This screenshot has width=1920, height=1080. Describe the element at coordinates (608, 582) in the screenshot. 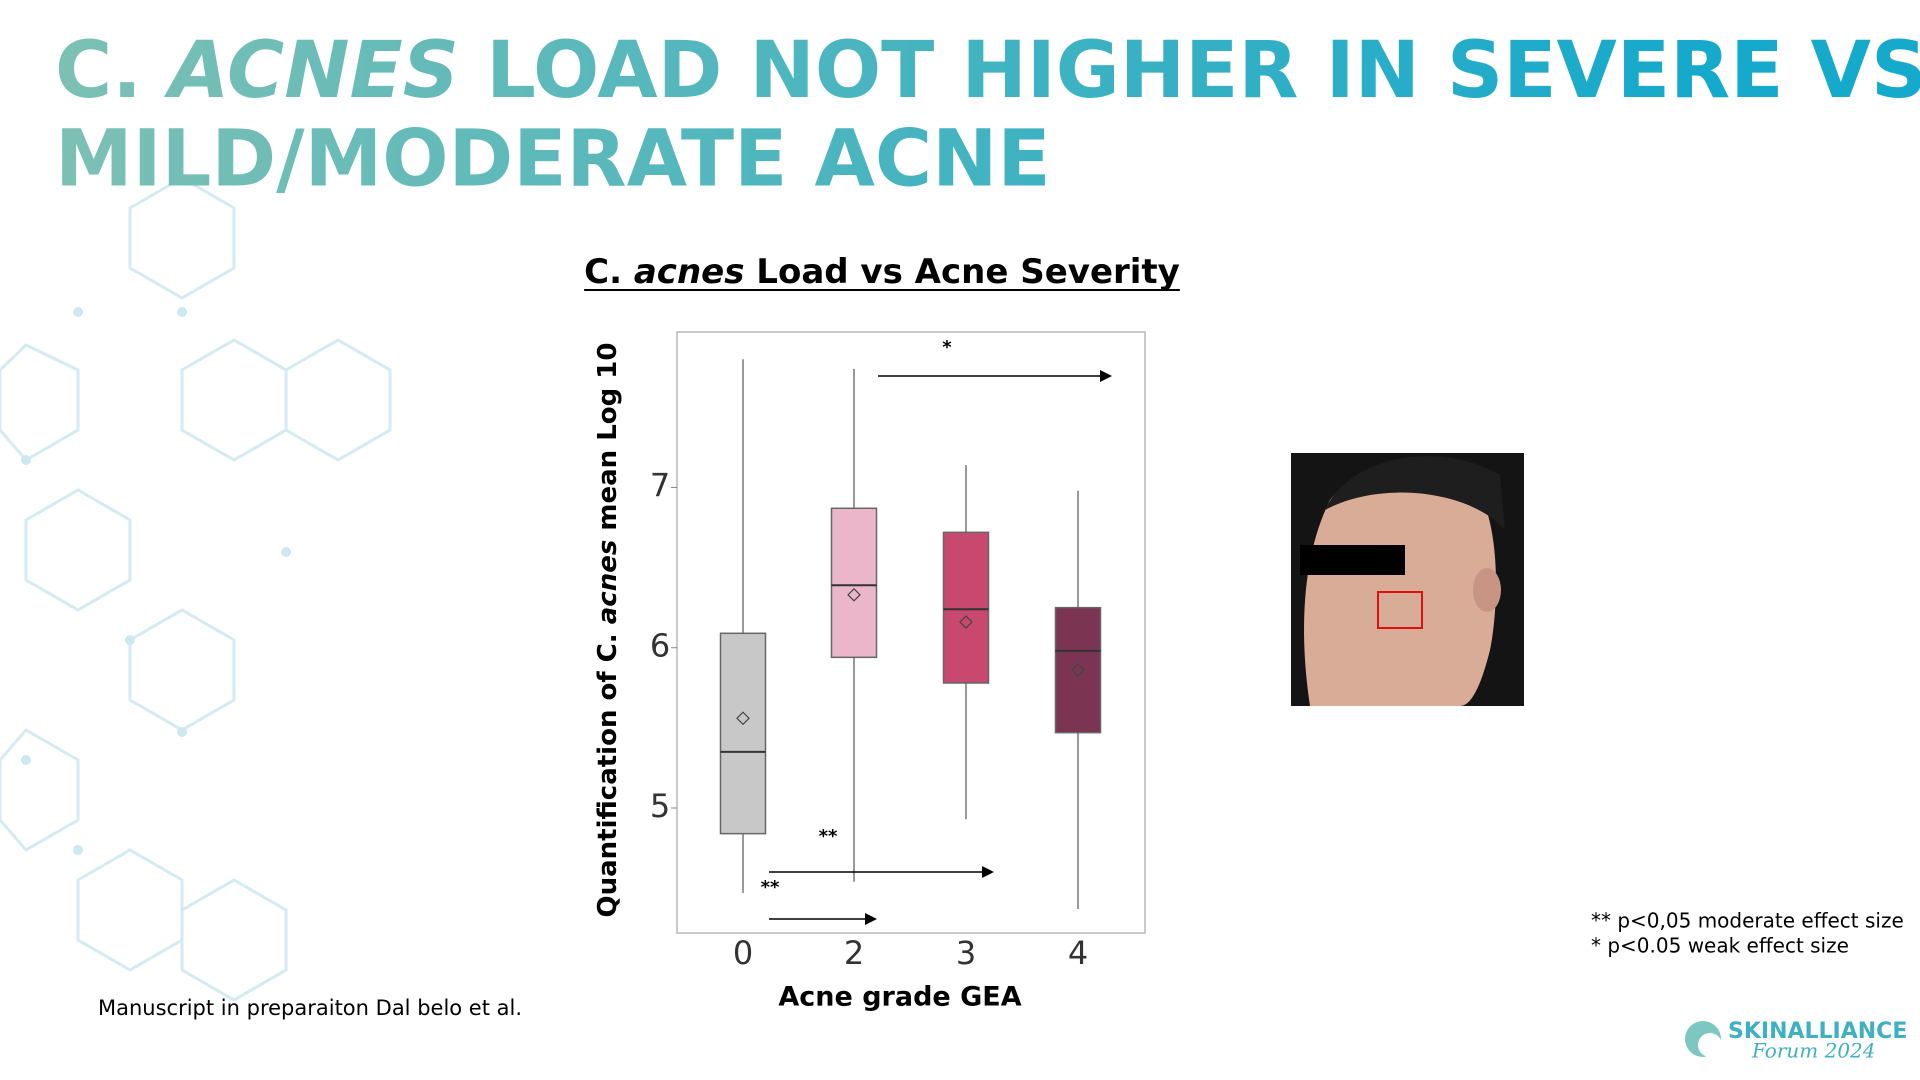

I see `y-label-part: acnes` at that location.